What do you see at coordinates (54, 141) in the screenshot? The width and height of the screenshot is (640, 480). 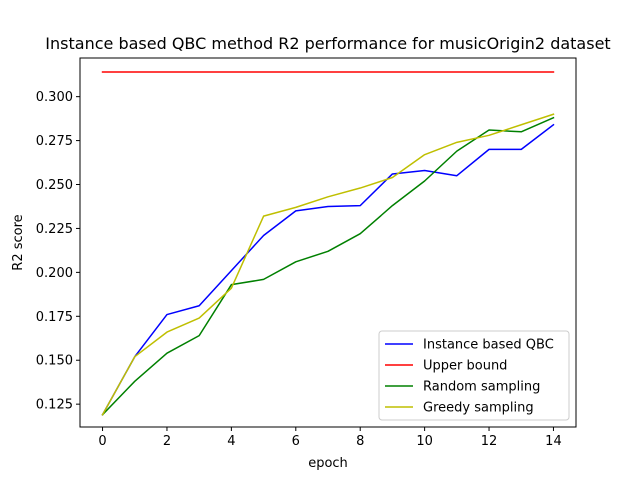 I see `y-tick-label: 0.275` at bounding box center [54, 141].